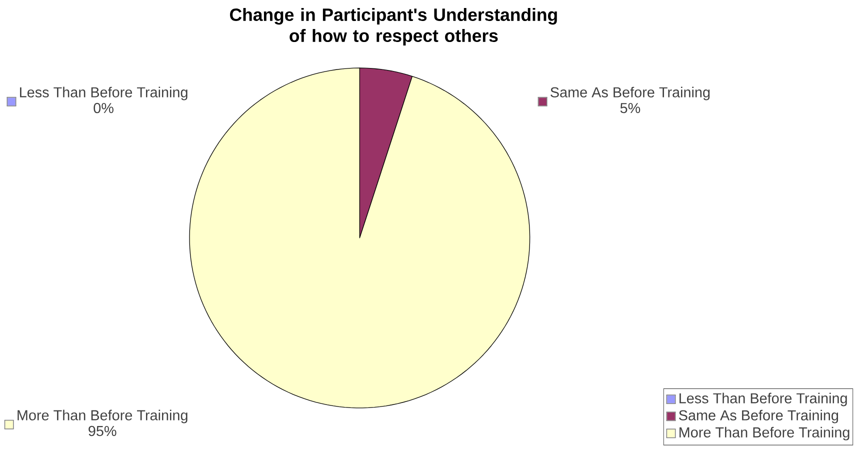 The image size is (865, 469). Describe the element at coordinates (765, 433) in the screenshot. I see `category-label: More Than Before Training` at that location.